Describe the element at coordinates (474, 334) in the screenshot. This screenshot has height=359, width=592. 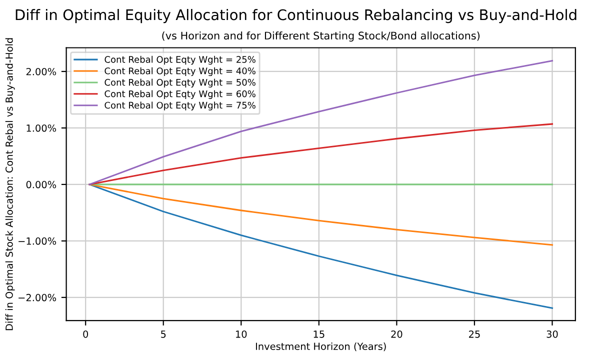
I see `x-tick-label: 25` at that location.